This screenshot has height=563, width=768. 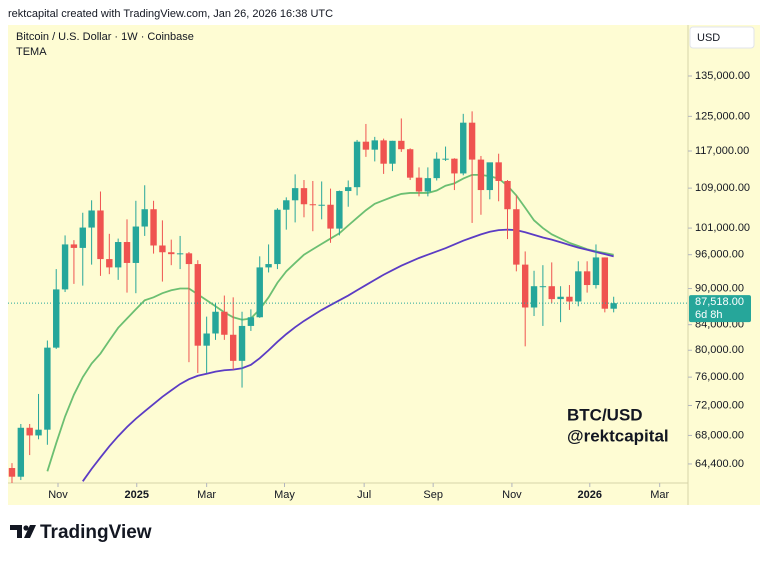 I want to click on x-tick-label: May, so click(x=284, y=495).